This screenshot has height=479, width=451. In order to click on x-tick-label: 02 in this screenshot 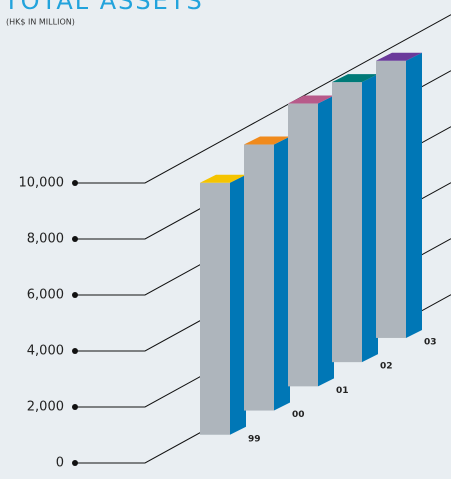, I will do `click(386, 367)`.